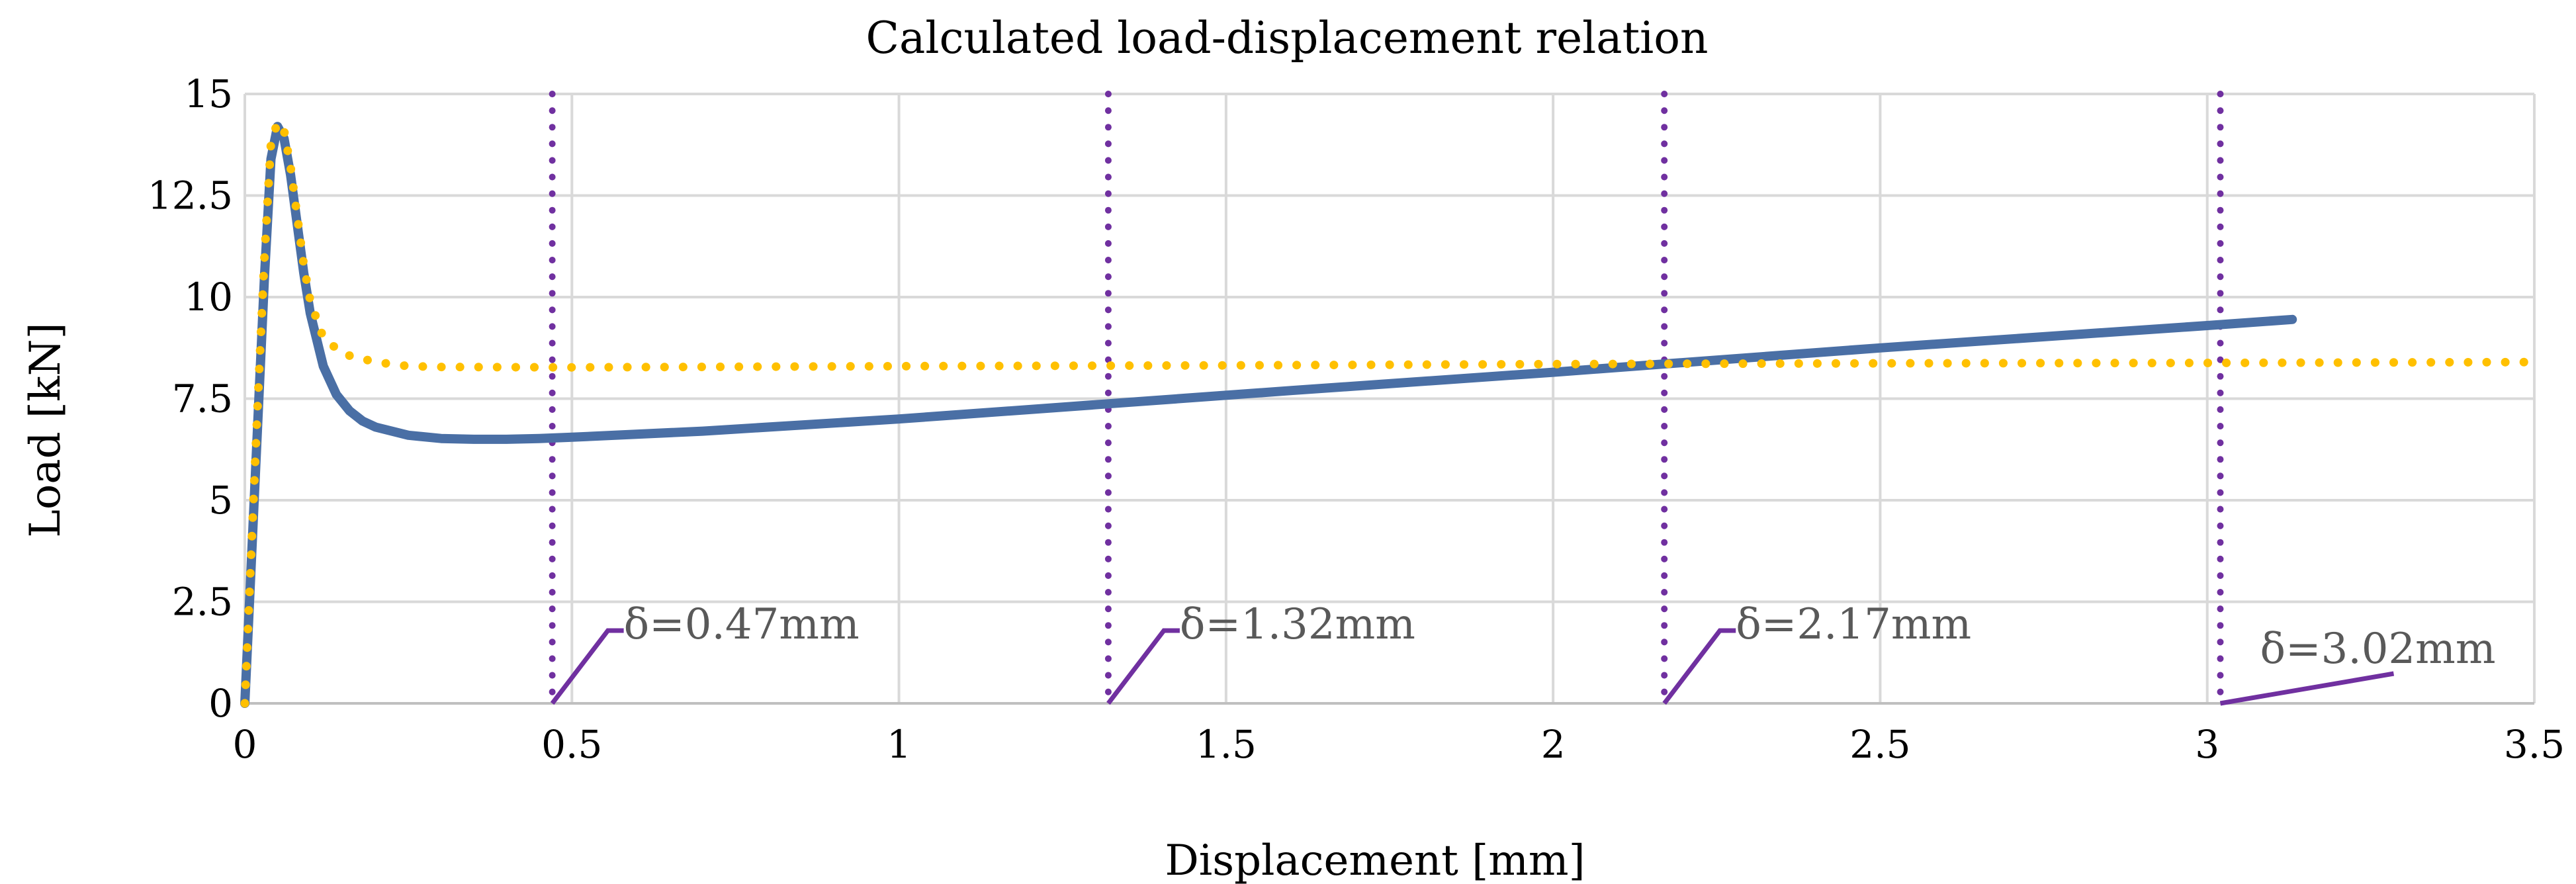  I want to click on y-tick-label: 5, so click(220, 500).